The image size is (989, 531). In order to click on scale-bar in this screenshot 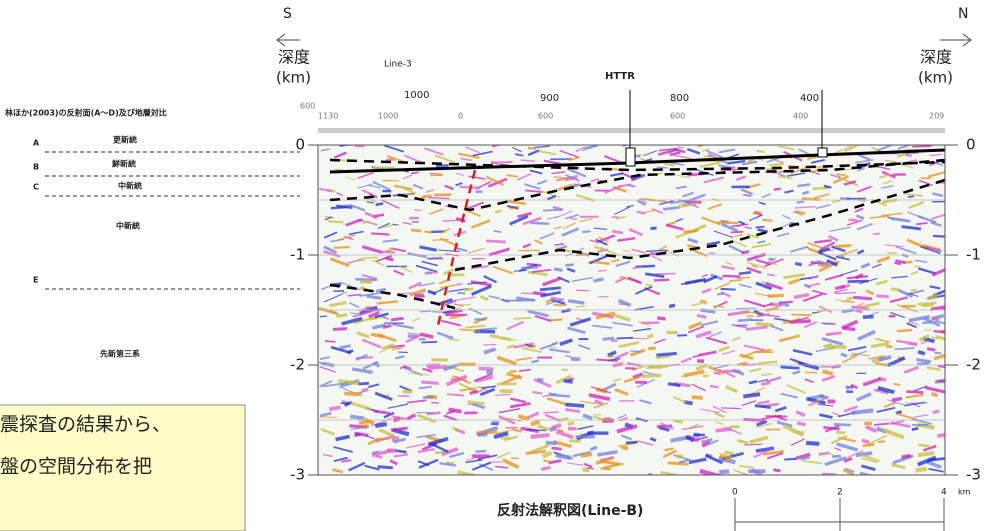, I will do `click(839, 514)`.